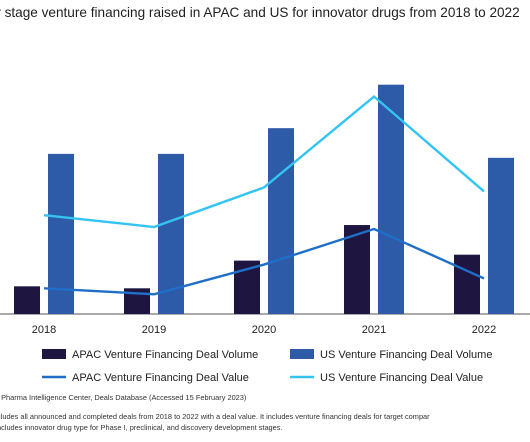  Describe the element at coordinates (281, 221) in the screenshot. I see `us-volume-bar-2020` at that location.